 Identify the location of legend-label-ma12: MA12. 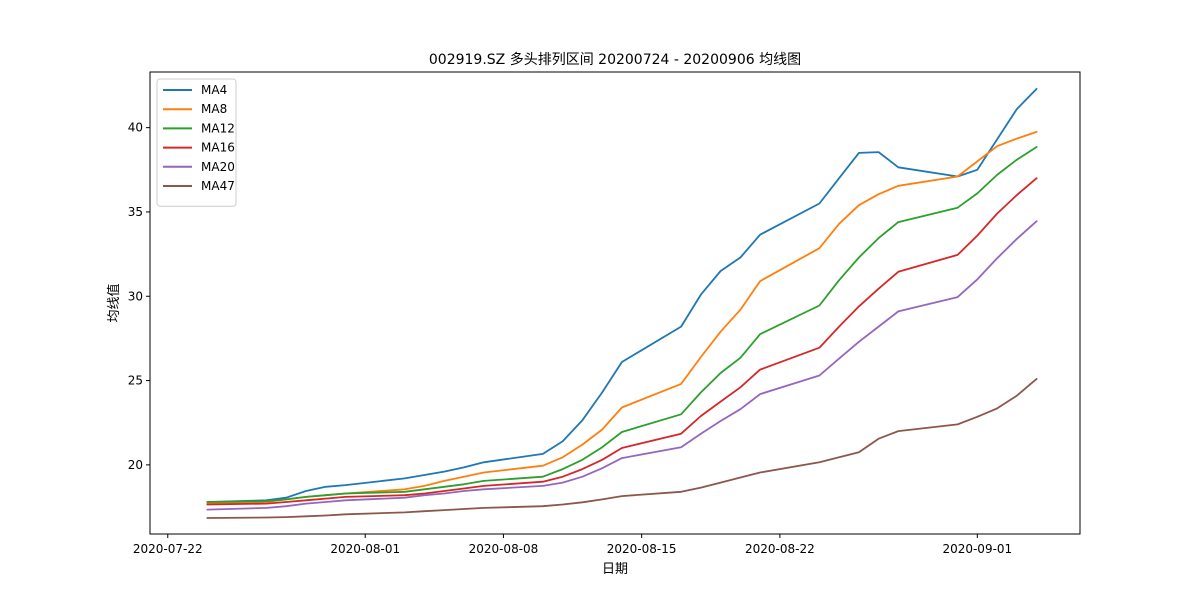
(218, 128).